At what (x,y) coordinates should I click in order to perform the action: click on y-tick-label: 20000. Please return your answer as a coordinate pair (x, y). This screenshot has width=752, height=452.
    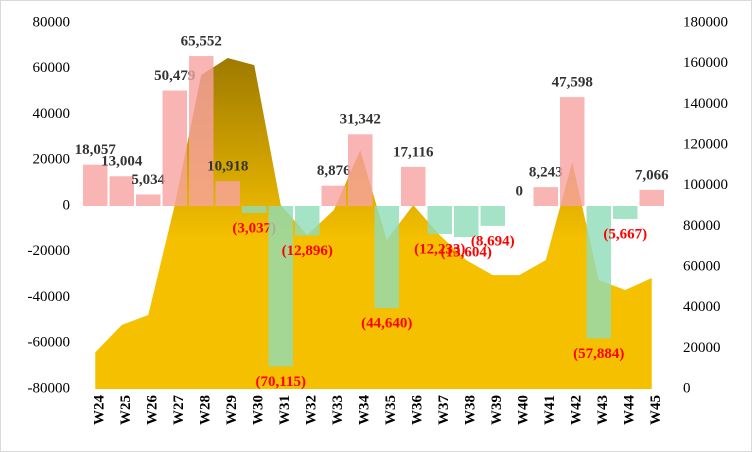
    Looking at the image, I should click on (52, 160).